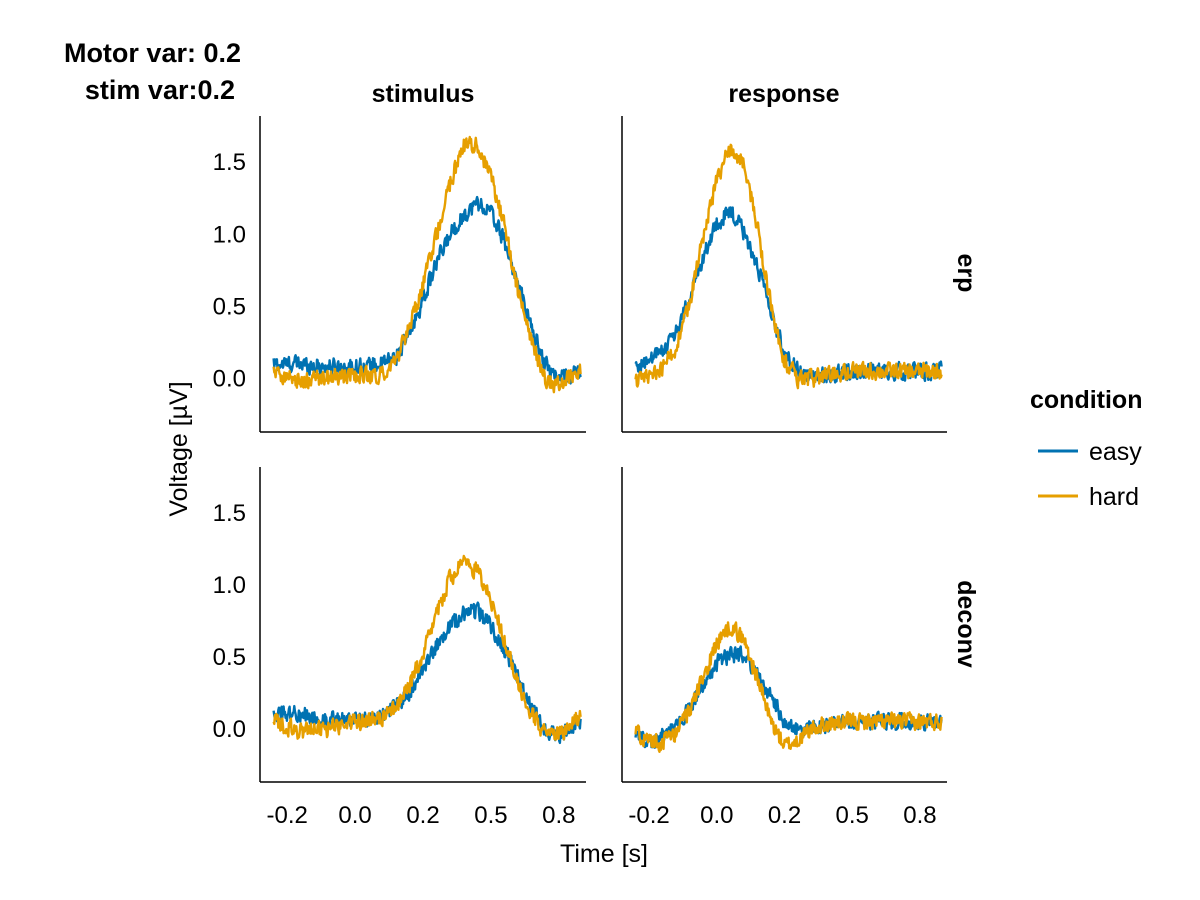 This screenshot has width=1200, height=900. I want to click on panel-deconv-response-x-tick-label: 0.5, so click(852, 815).